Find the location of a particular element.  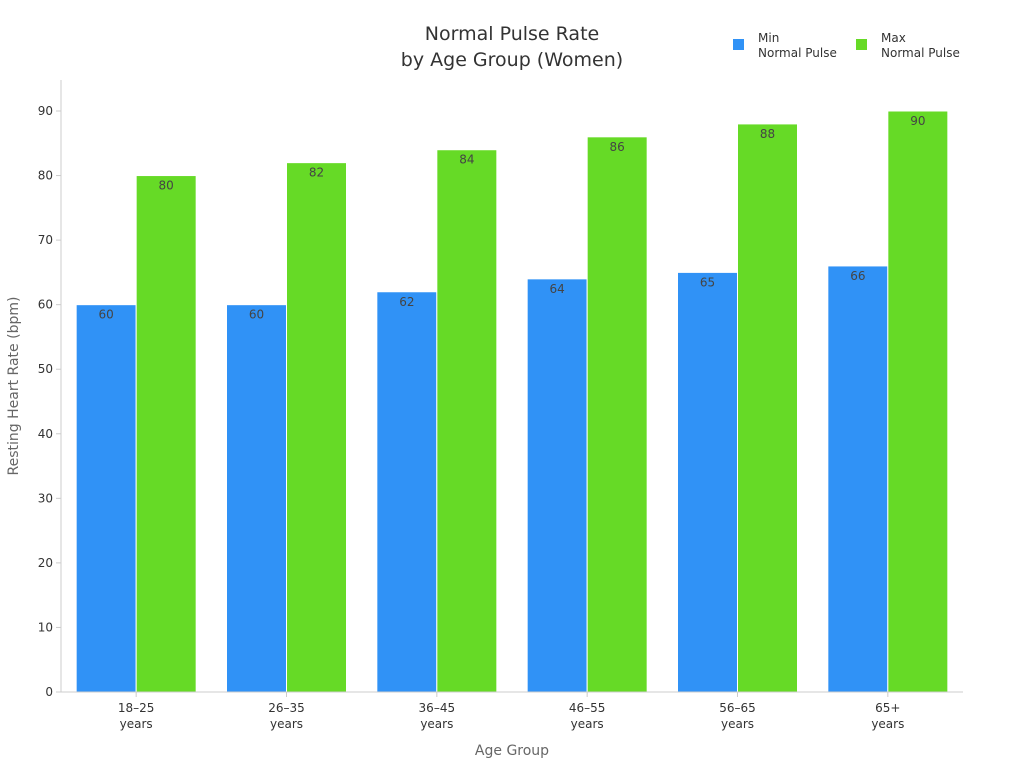

x-tick-label: 36–45 is located at coordinates (437, 708).